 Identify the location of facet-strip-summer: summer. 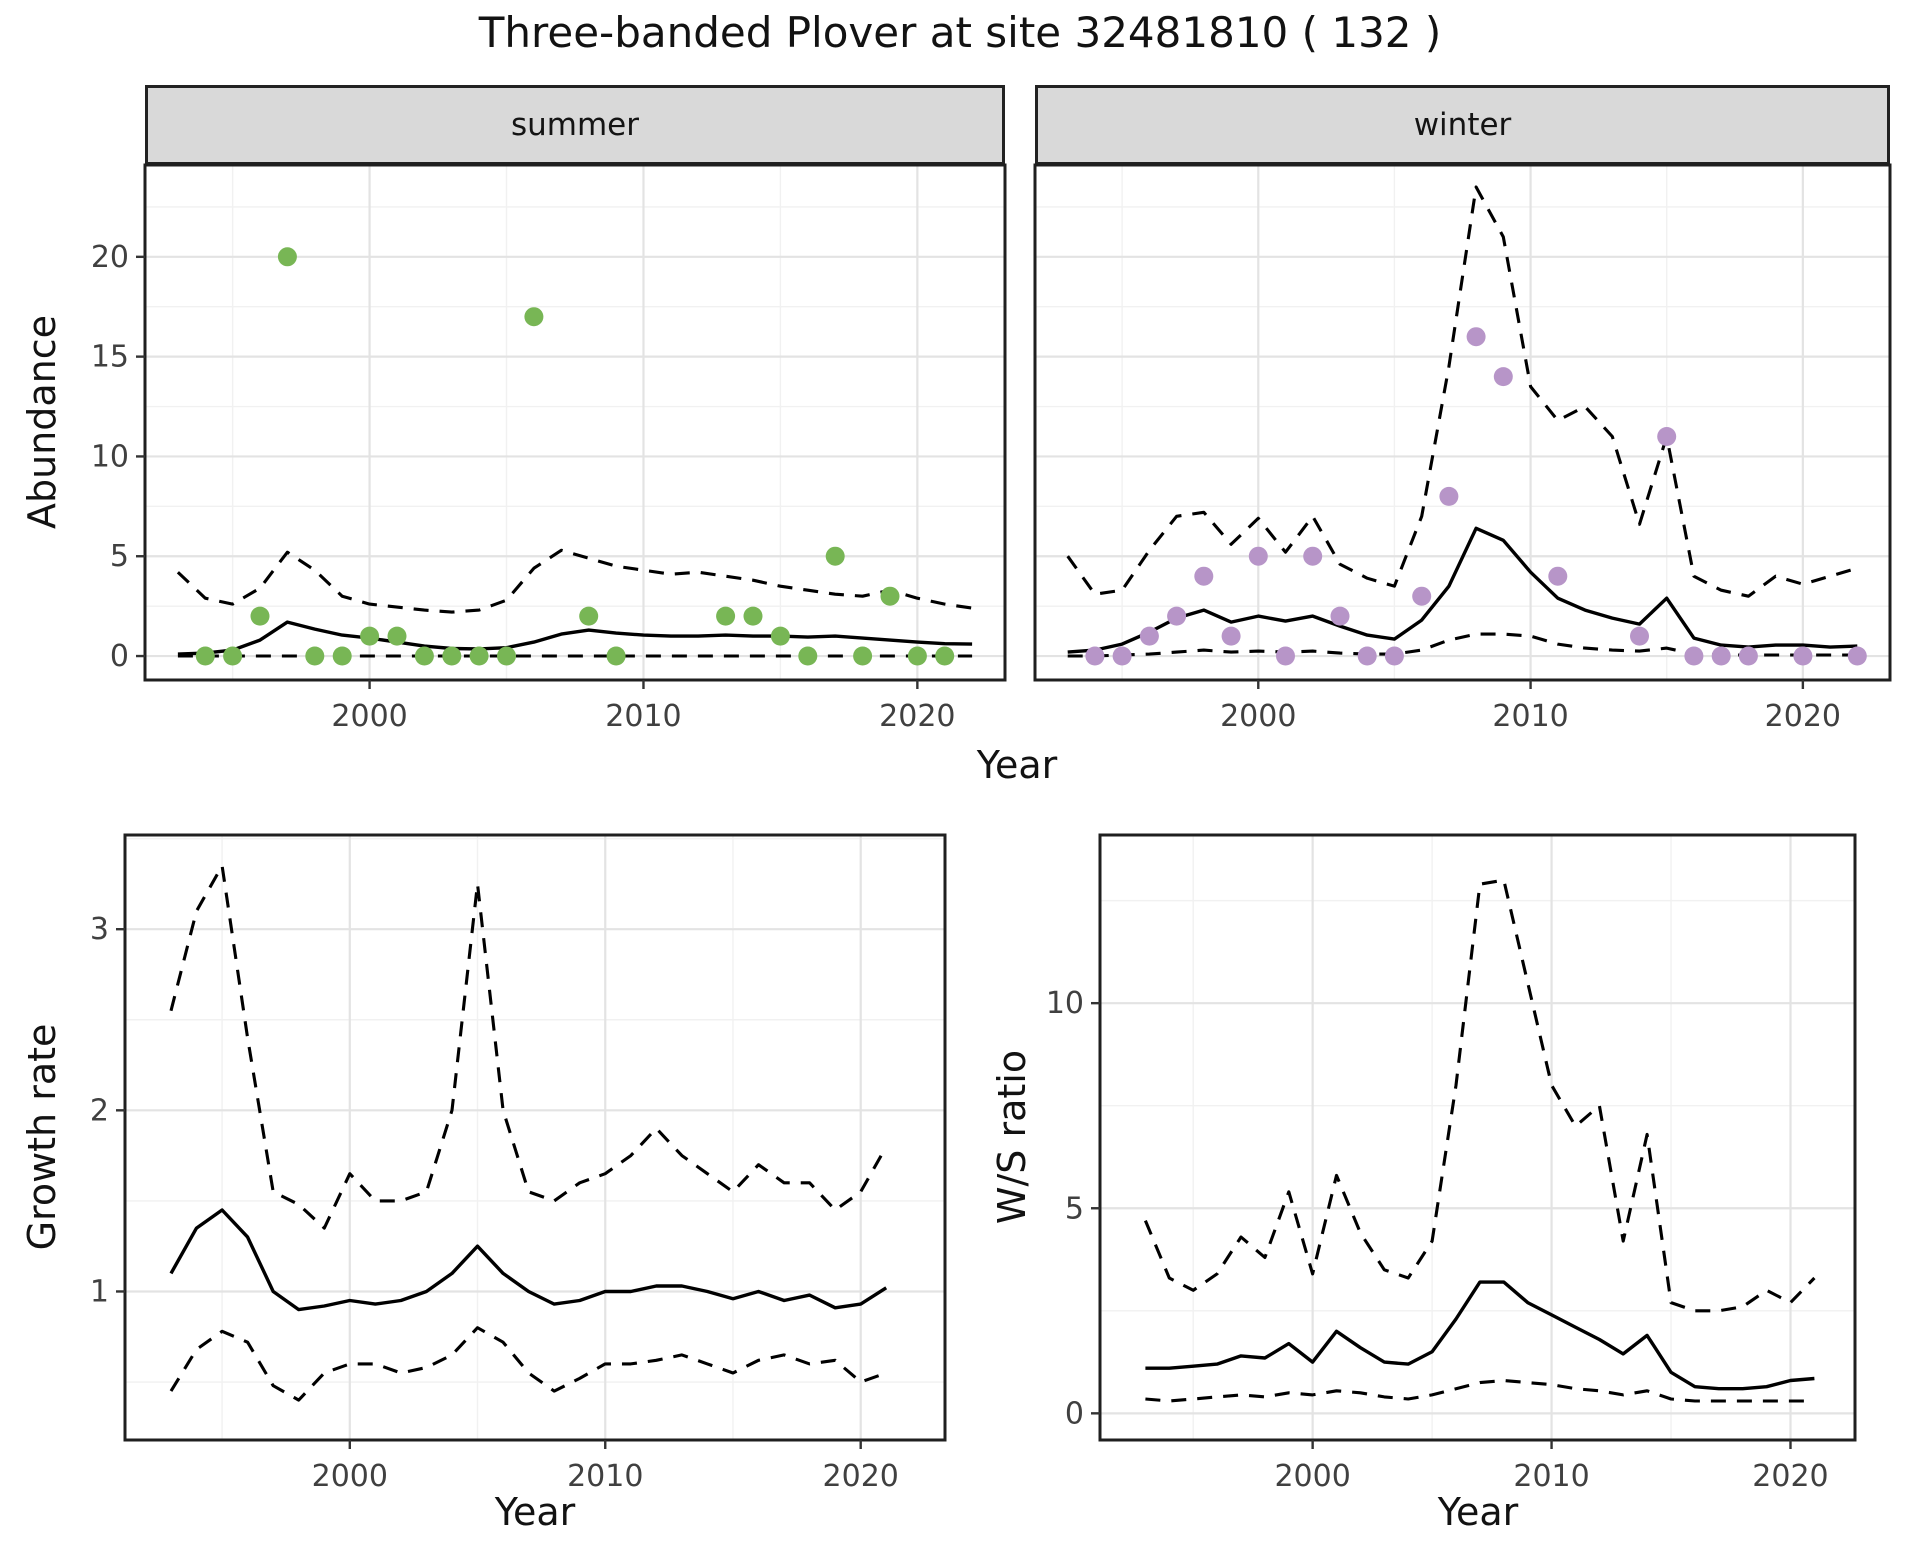
(575, 125).